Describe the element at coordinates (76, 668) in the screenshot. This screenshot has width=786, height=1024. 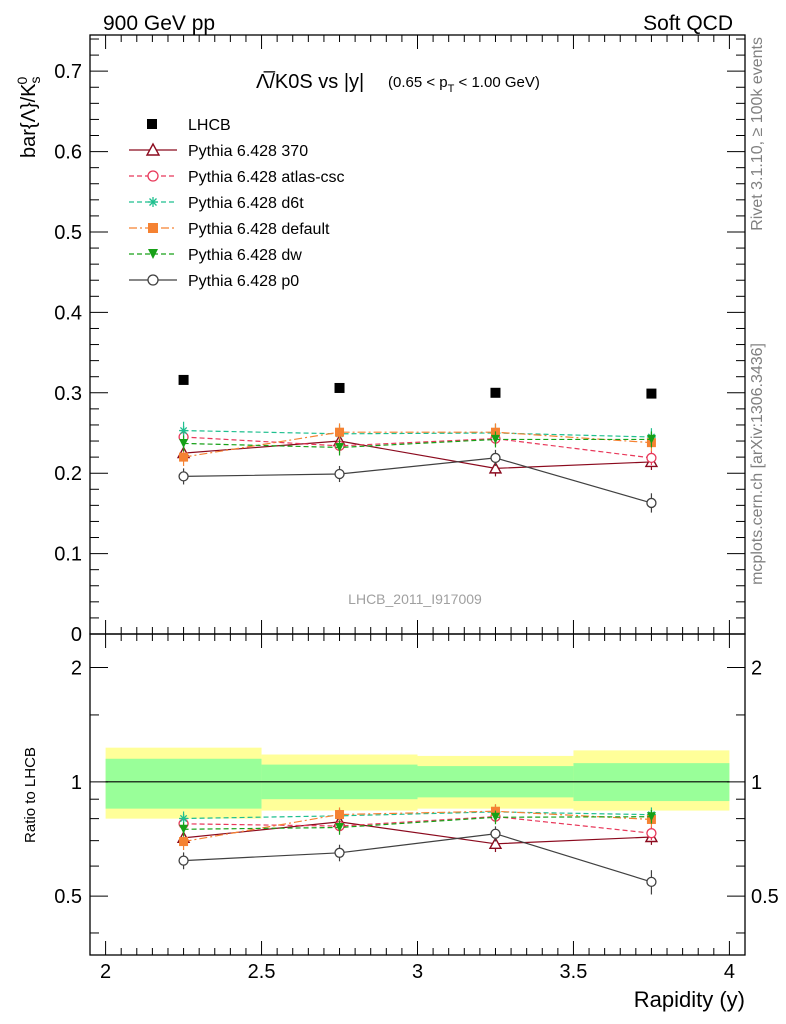
I see `ratio-y-tick-label: 2` at that location.